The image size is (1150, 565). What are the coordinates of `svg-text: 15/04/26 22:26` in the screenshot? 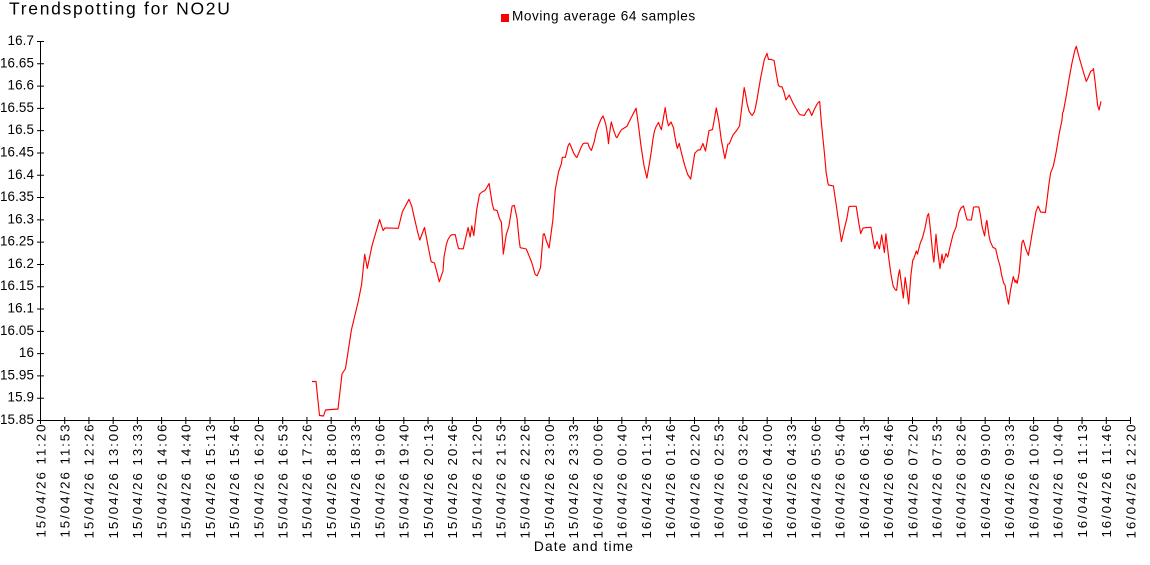 It's located at (525, 481).